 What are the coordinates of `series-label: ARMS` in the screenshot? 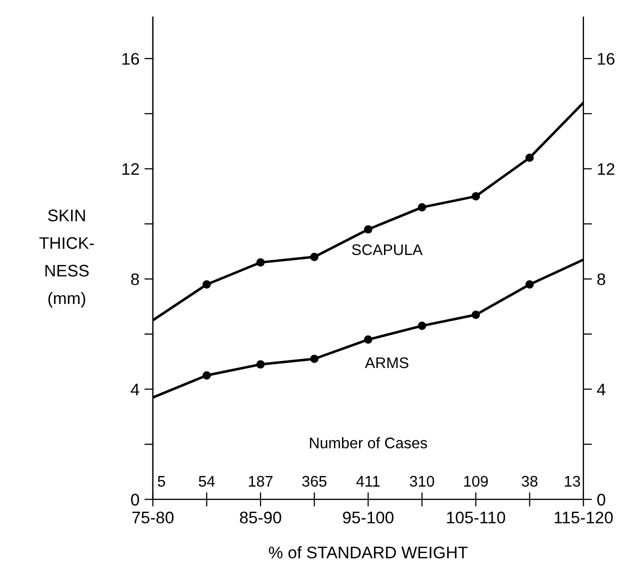 It's located at (386, 362).